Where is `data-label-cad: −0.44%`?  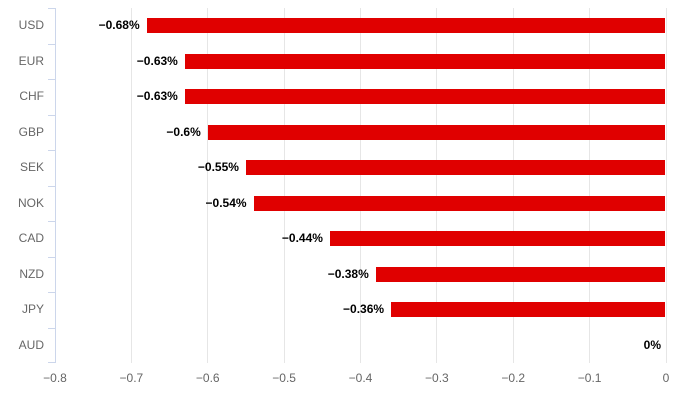
data-label-cad: −0.44% is located at coordinates (302, 238).